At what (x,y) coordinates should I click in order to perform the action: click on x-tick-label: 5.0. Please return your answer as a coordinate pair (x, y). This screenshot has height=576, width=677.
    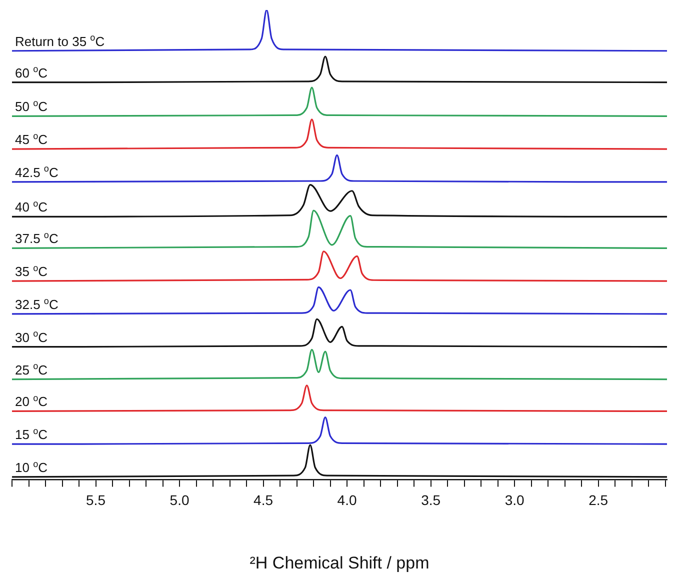
    Looking at the image, I should click on (180, 500).